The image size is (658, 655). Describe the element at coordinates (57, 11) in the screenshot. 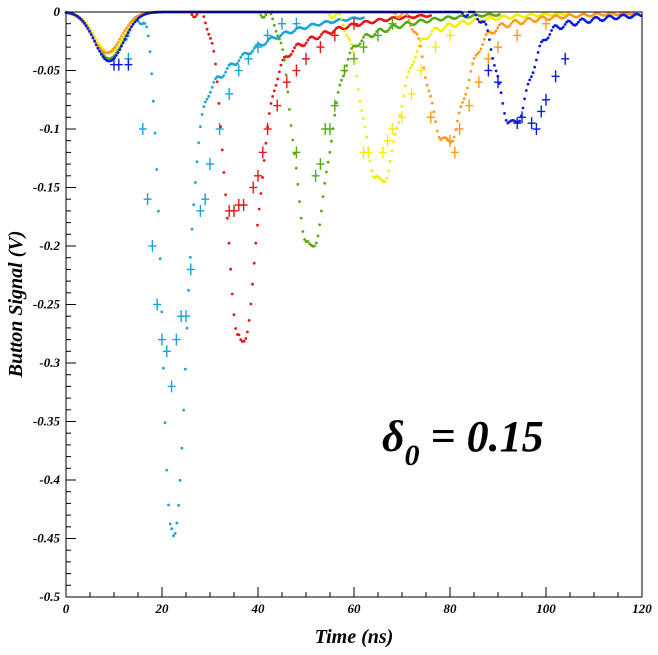

I see `y-tick-label: 0` at that location.